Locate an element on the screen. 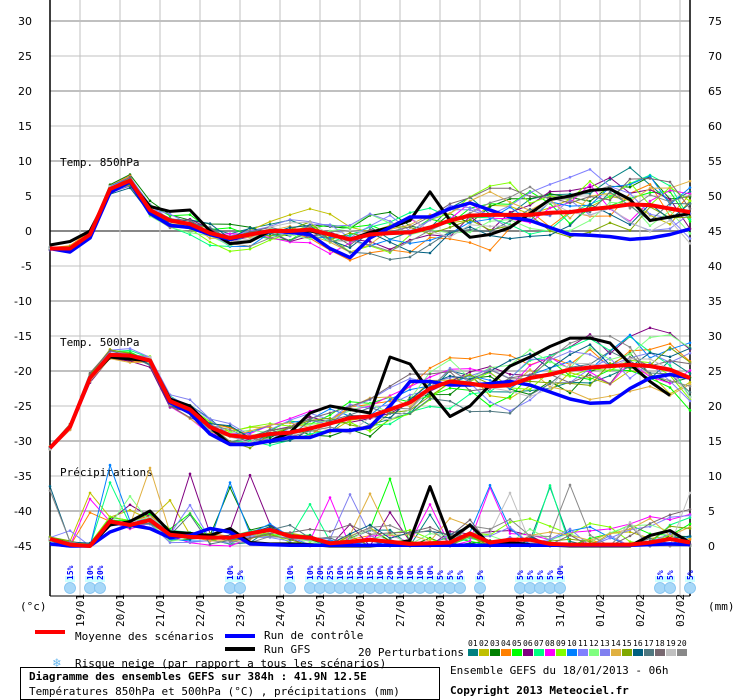 This screenshot has height=700, width=740. perturbation-15-t850-point is located at coordinates (630, 230).